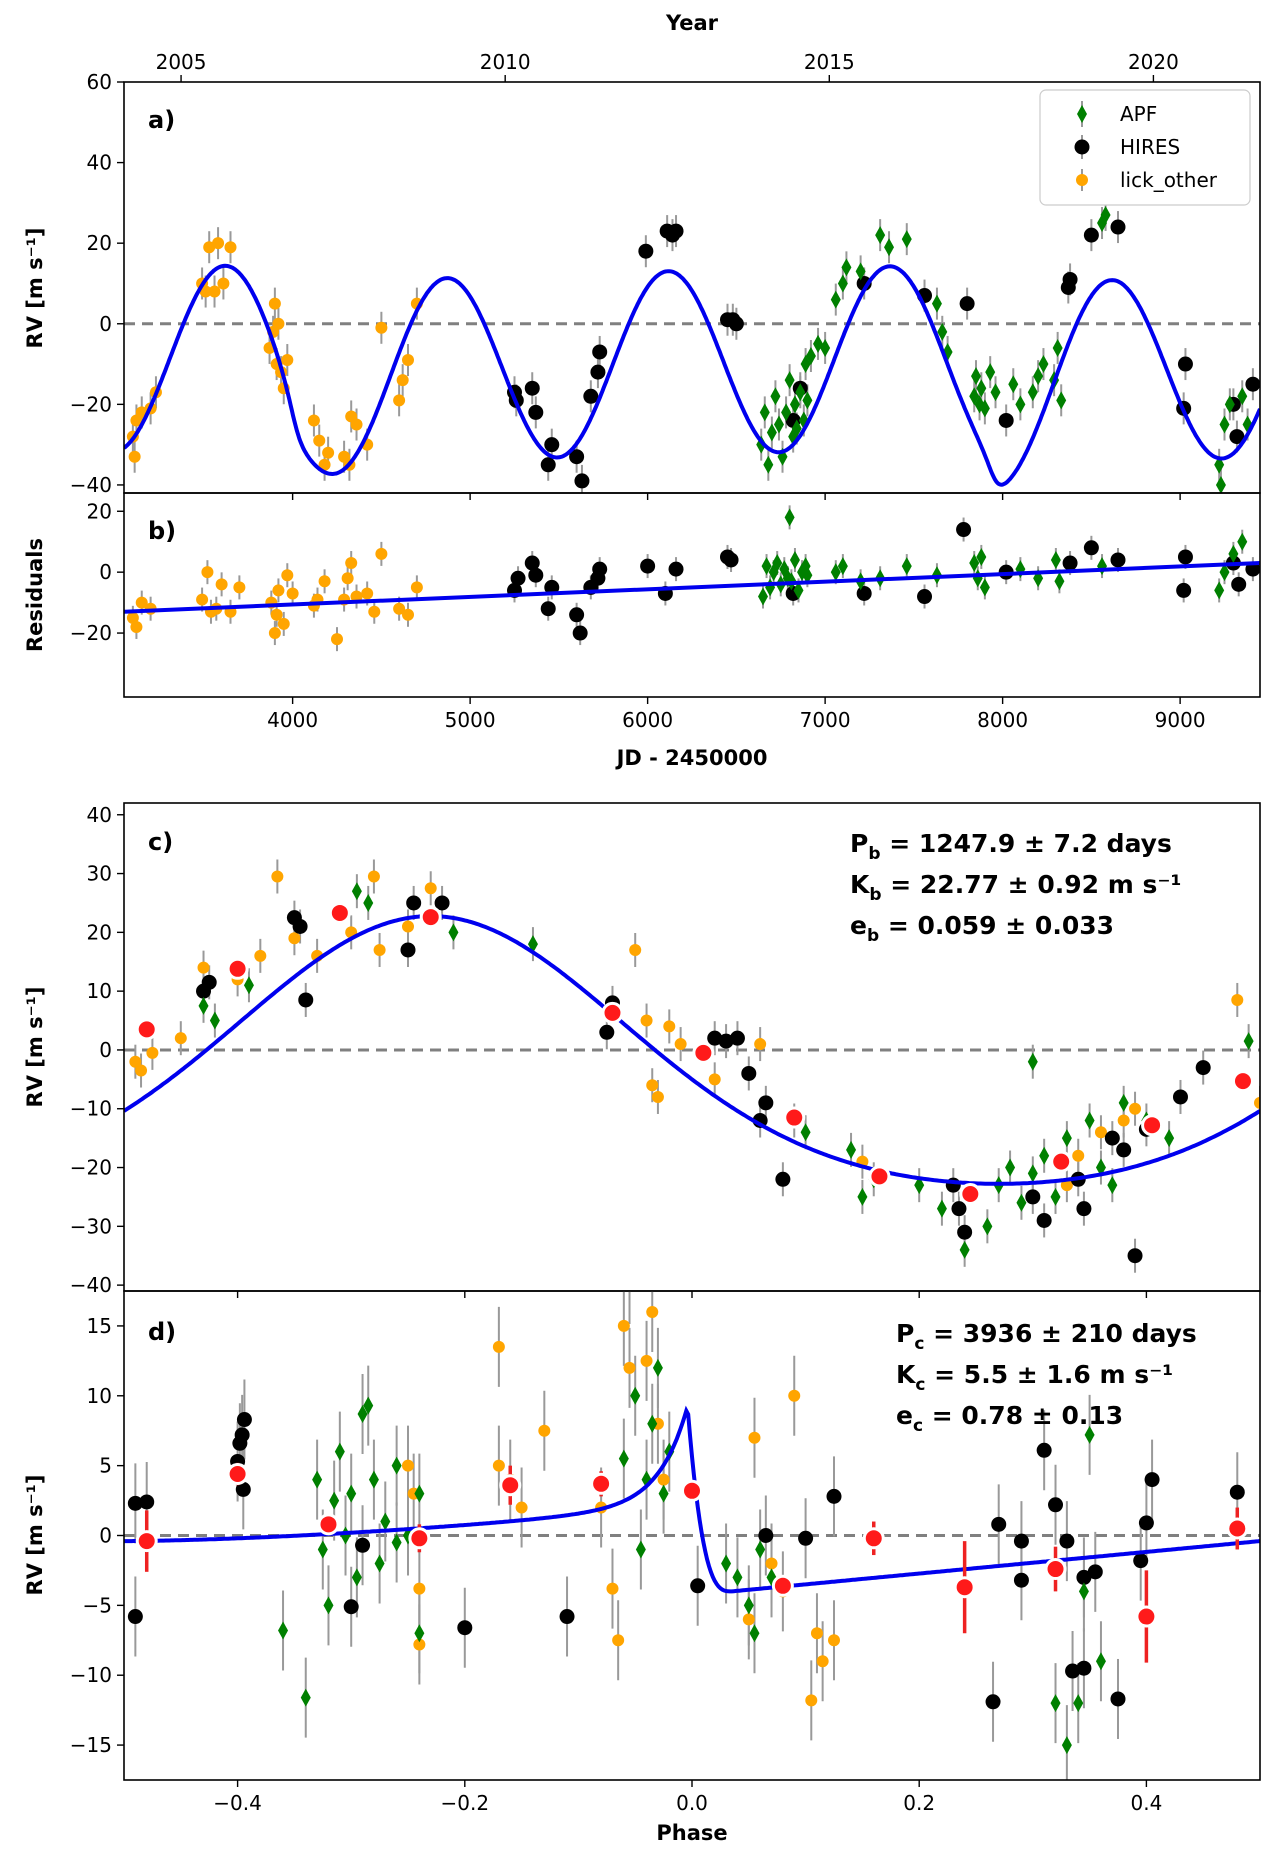  Describe the element at coordinates (1138, 114) in the screenshot. I see `legend-label-apf: APF` at that location.